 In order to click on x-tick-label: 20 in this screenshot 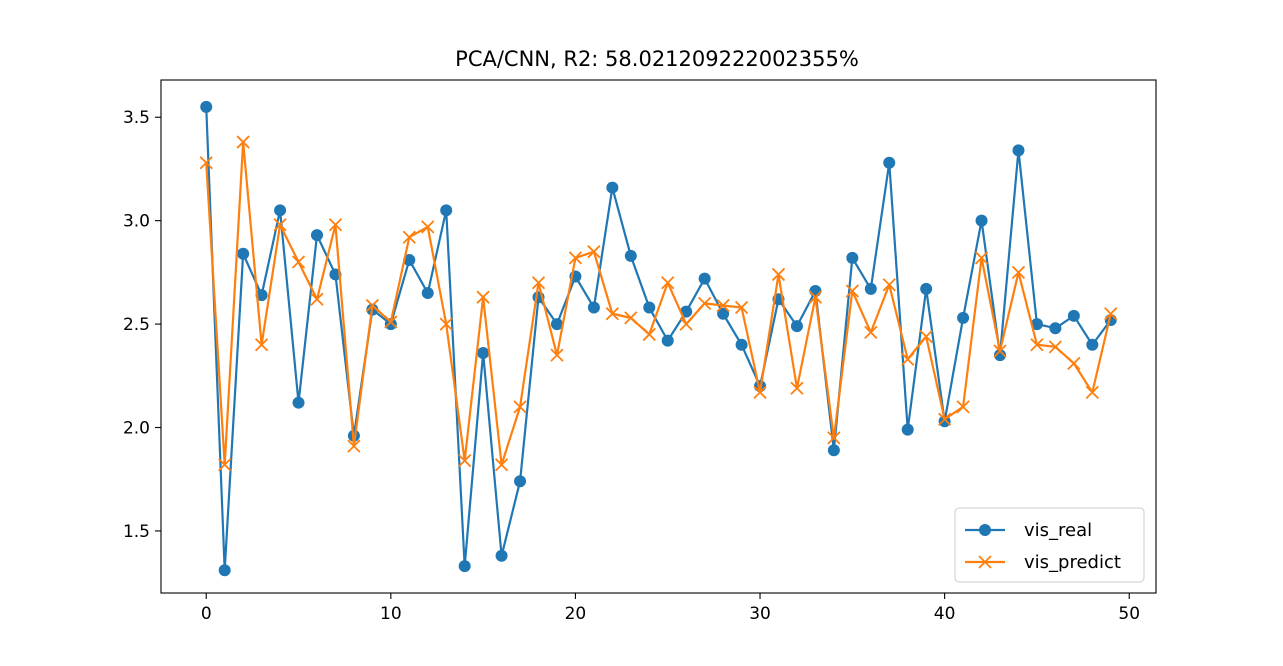, I will do `click(576, 614)`.